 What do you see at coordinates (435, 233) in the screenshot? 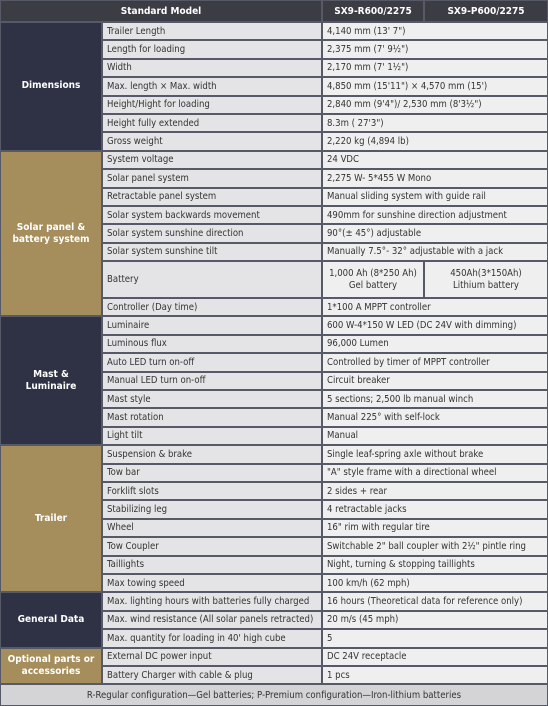
I see `spec-value: 90°(± 45°) adjustable` at bounding box center [435, 233].